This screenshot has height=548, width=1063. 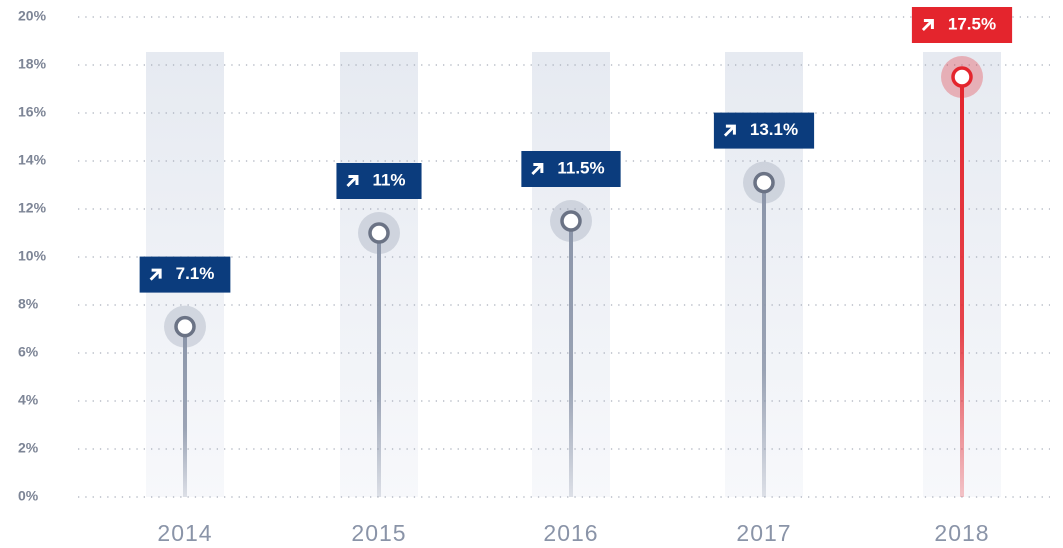 I want to click on x-tick-label: 2014, so click(x=184, y=533).